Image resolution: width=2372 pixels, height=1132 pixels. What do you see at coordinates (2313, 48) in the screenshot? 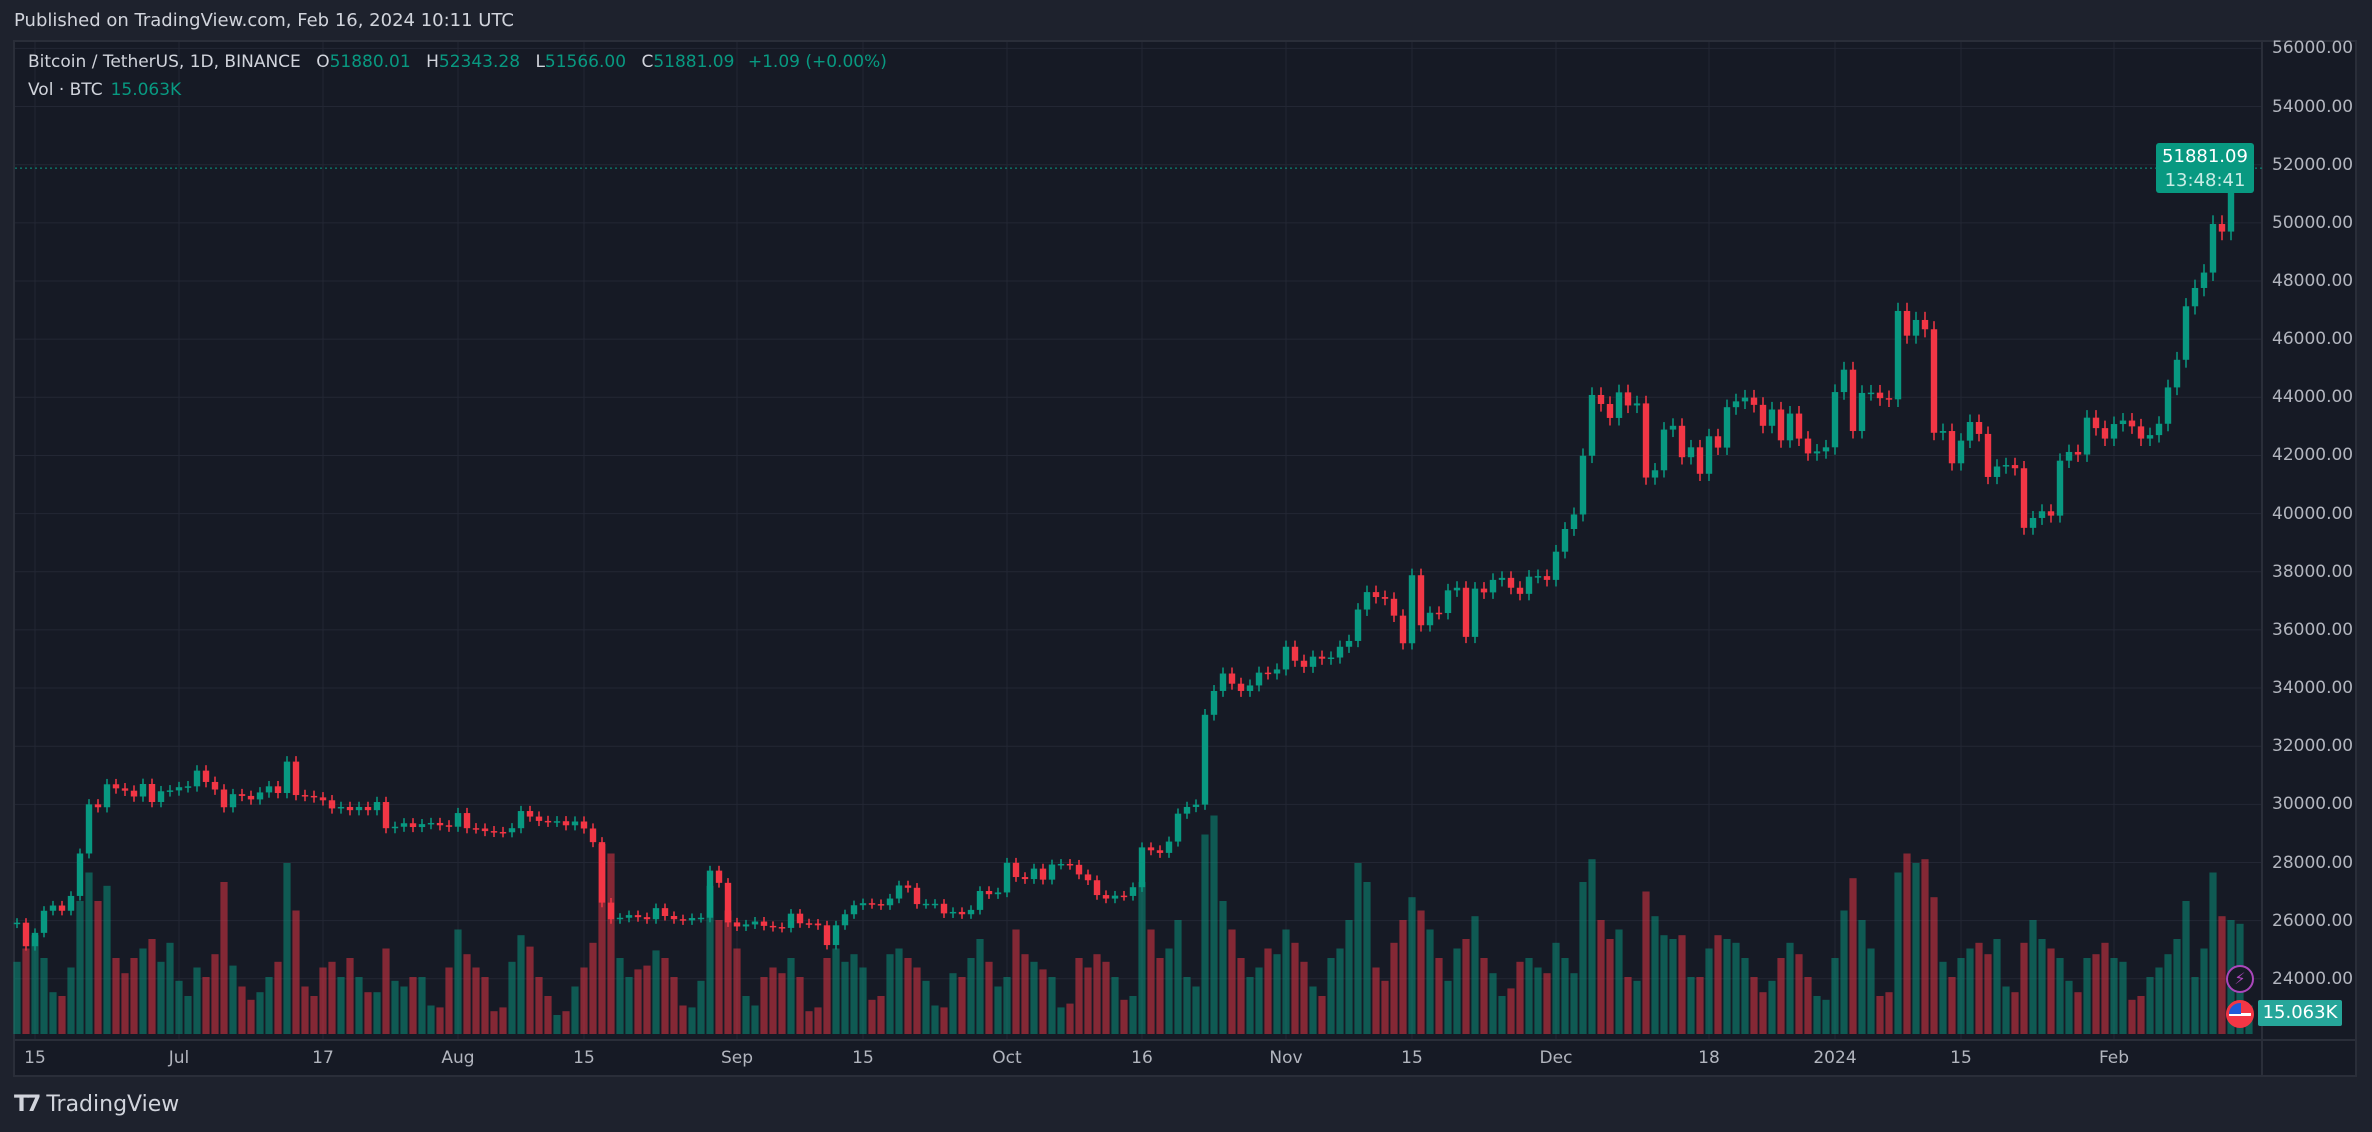
I see `price-tick-label: 56000.00` at bounding box center [2313, 48].